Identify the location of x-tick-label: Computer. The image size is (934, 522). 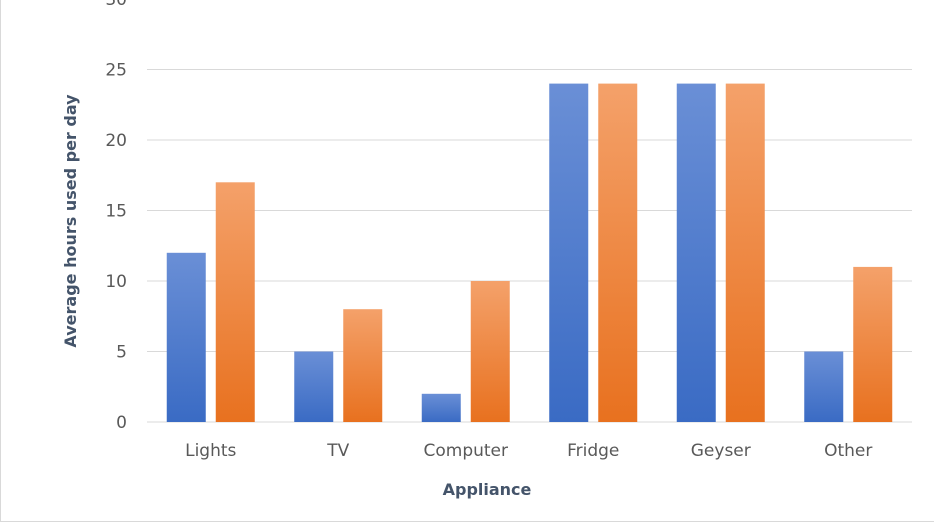
(465, 451).